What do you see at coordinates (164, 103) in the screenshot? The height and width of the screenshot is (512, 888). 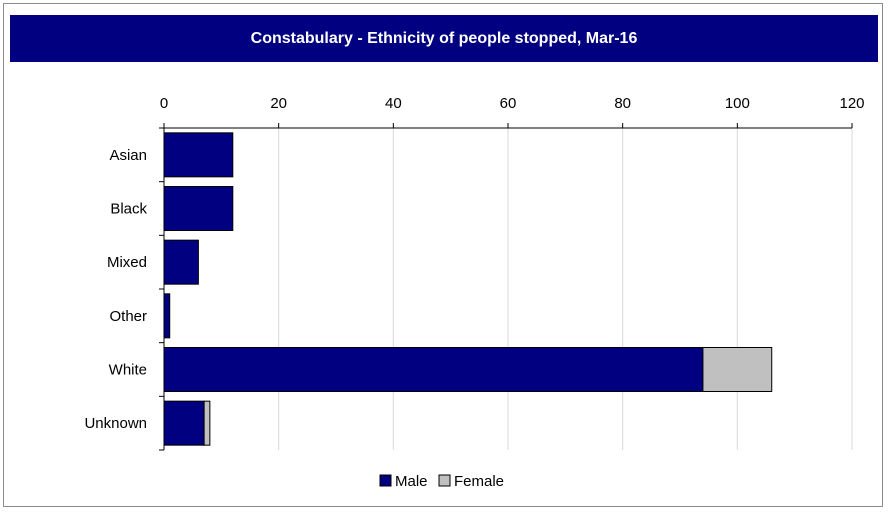 I see `x-tick-label-0: 0` at bounding box center [164, 103].